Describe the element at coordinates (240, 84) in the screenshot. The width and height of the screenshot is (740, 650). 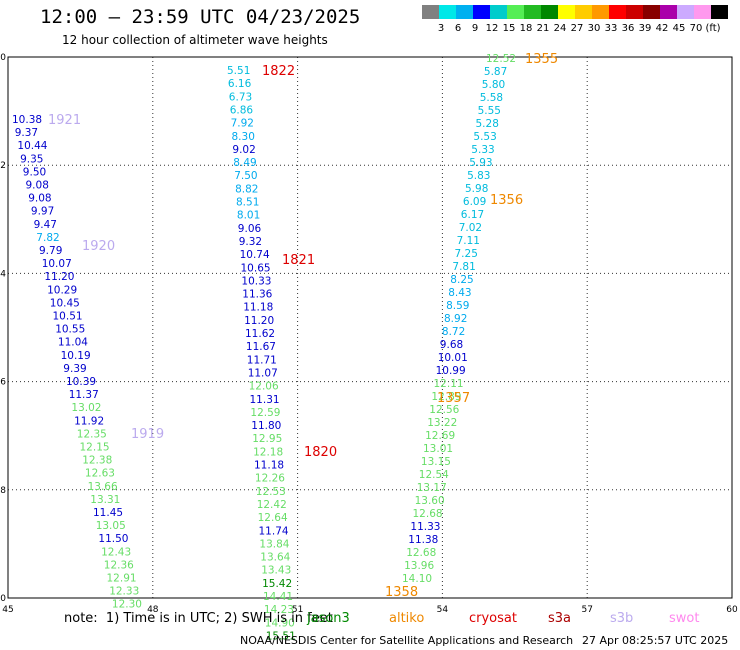
I see `wave-height-label: 6.16` at that location.